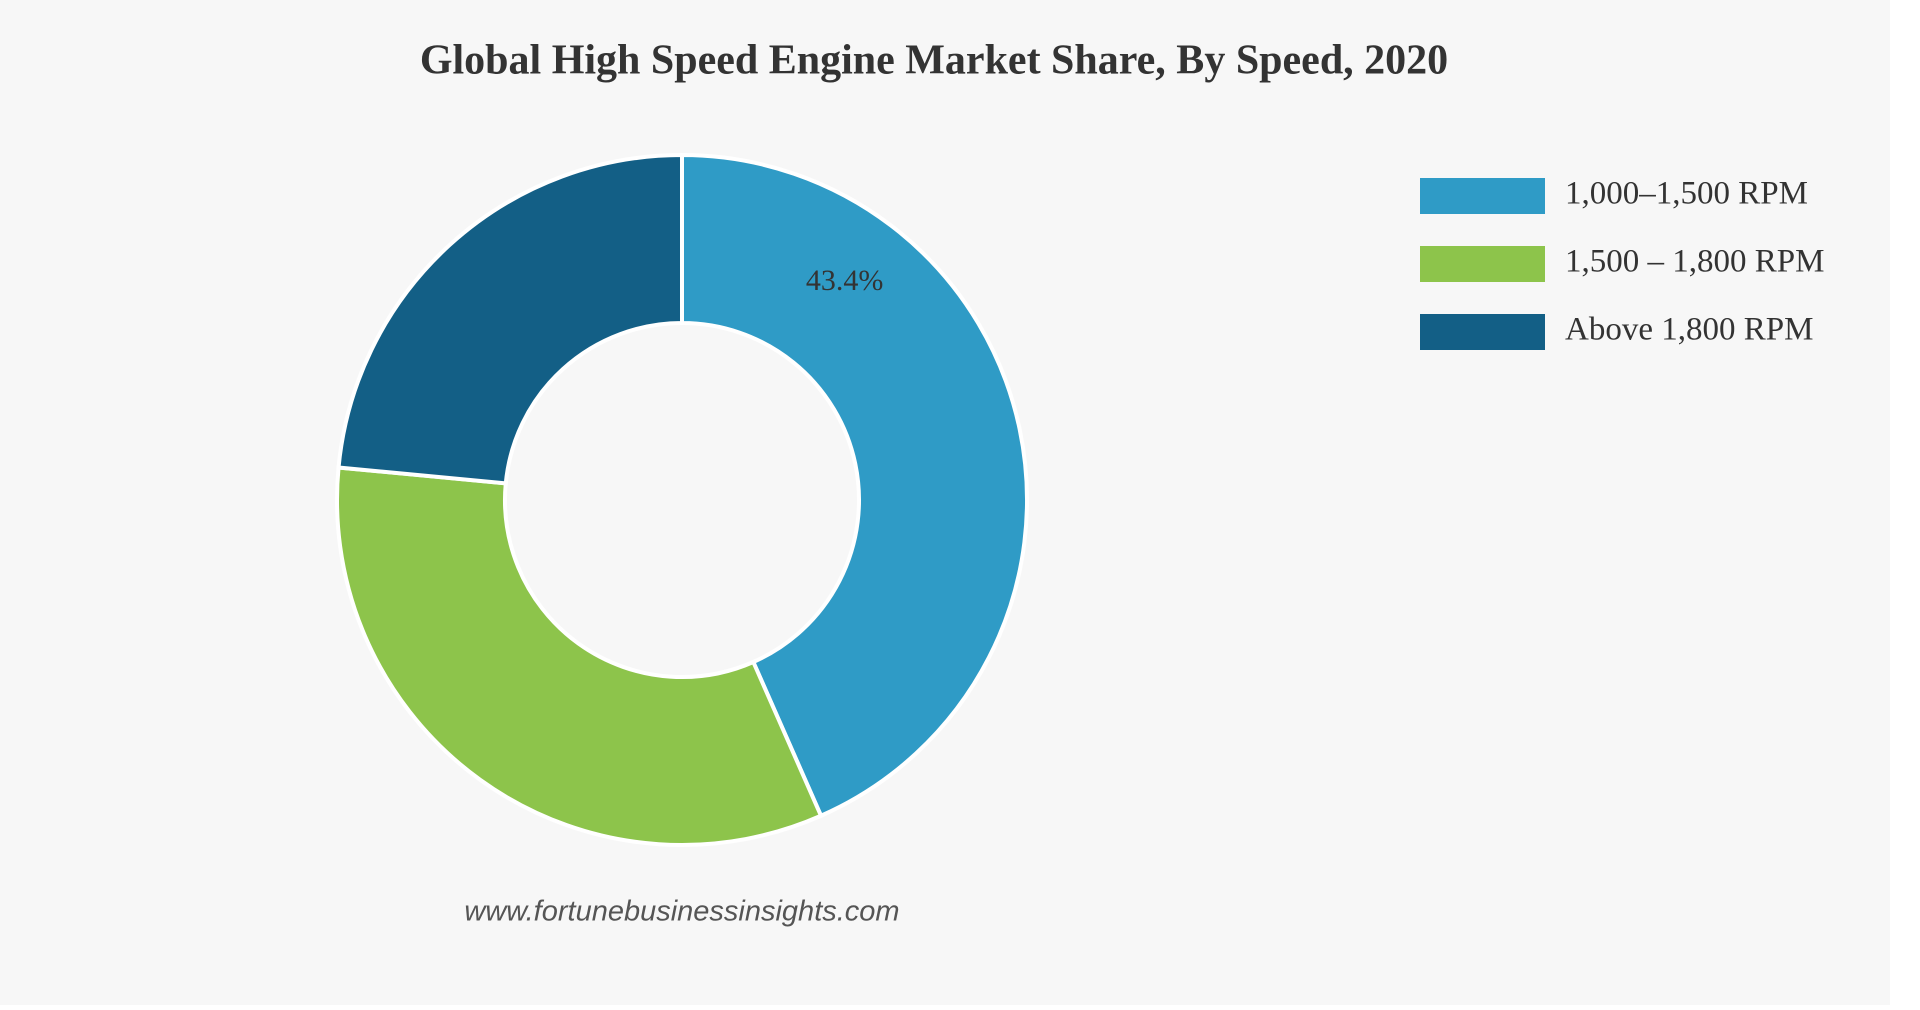 The width and height of the screenshot is (1920, 1010). What do you see at coordinates (681, 912) in the screenshot?
I see `watermark: www.fortunebusinessinsights.com` at bounding box center [681, 912].